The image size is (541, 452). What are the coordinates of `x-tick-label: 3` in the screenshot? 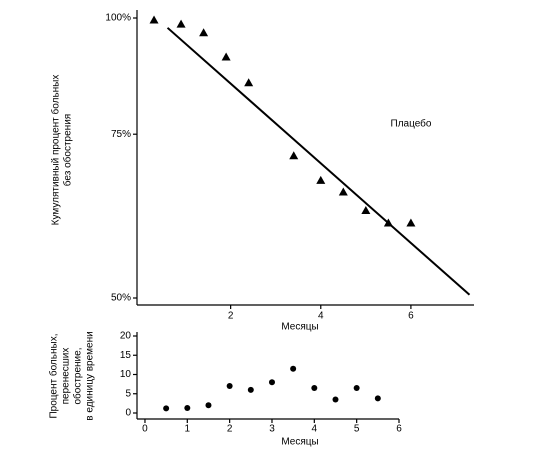 It's located at (272, 429).